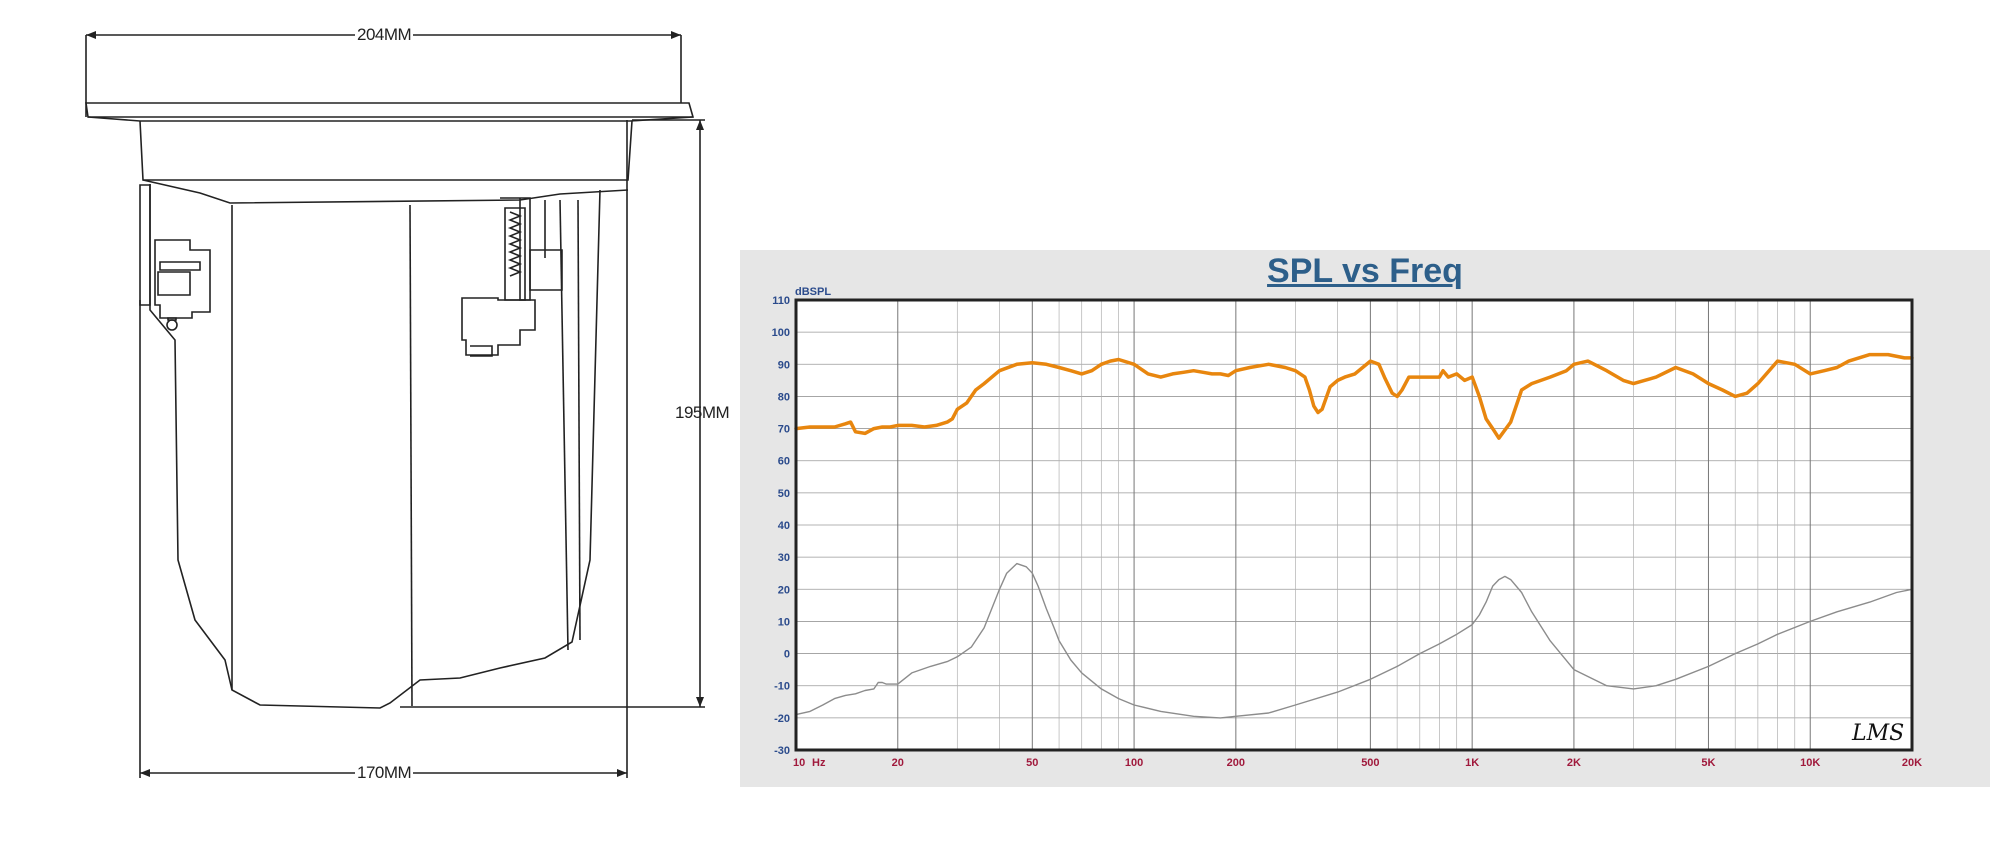 The width and height of the screenshot is (2008, 848). What do you see at coordinates (1877, 733) in the screenshot?
I see `lms-logo: LMS` at bounding box center [1877, 733].